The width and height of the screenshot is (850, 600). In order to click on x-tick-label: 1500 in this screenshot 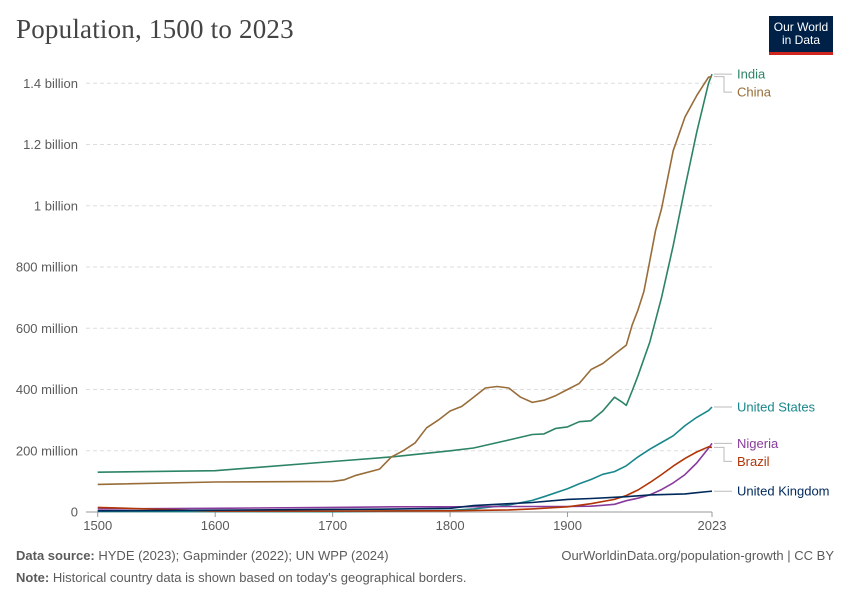, I will do `click(97, 525)`.